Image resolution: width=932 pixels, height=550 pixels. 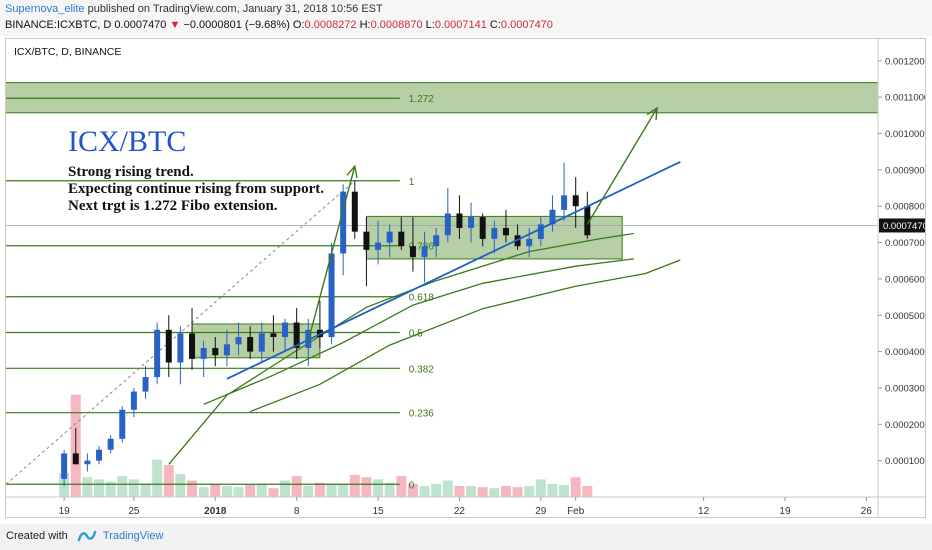 What do you see at coordinates (196, 189) in the screenshot?
I see `annotation-line: Expecting continue rising from support.` at bounding box center [196, 189].